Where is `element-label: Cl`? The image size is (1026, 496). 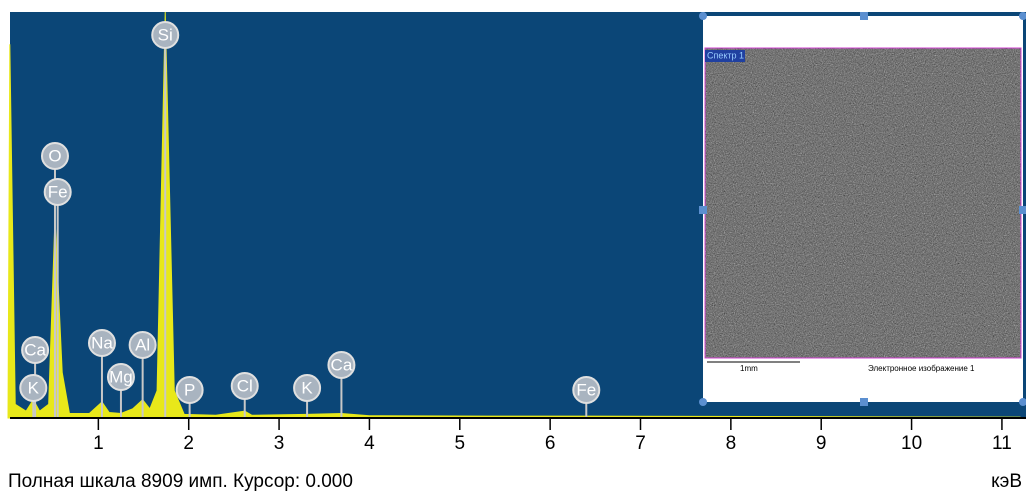
element-label: Cl is located at coordinates (244, 395).